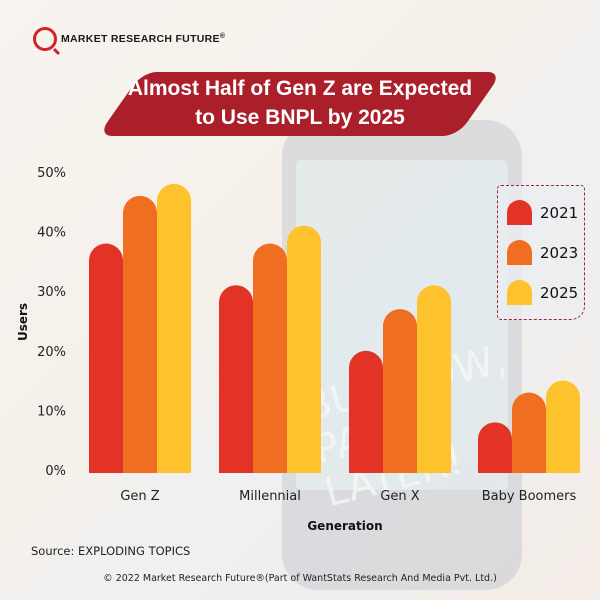  Describe the element at coordinates (139, 496) in the screenshot. I see `x-tick-label: Gen Z` at that location.